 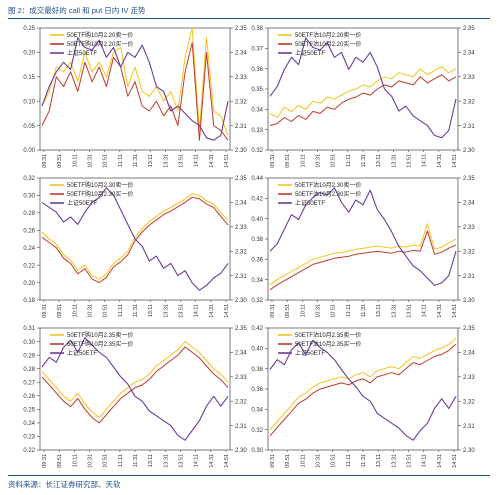 What do you see at coordinates (273, 311) in the screenshot?
I see `chart-4-xtick-label: 09:31` at bounding box center [273, 311].